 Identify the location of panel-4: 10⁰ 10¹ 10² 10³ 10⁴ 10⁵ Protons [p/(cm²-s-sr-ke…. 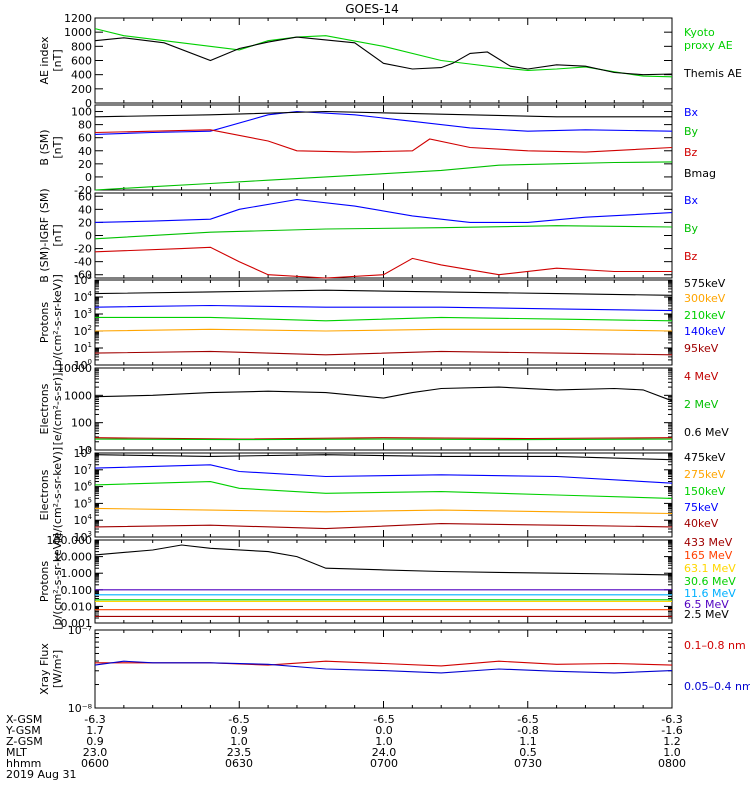
(382, 322).